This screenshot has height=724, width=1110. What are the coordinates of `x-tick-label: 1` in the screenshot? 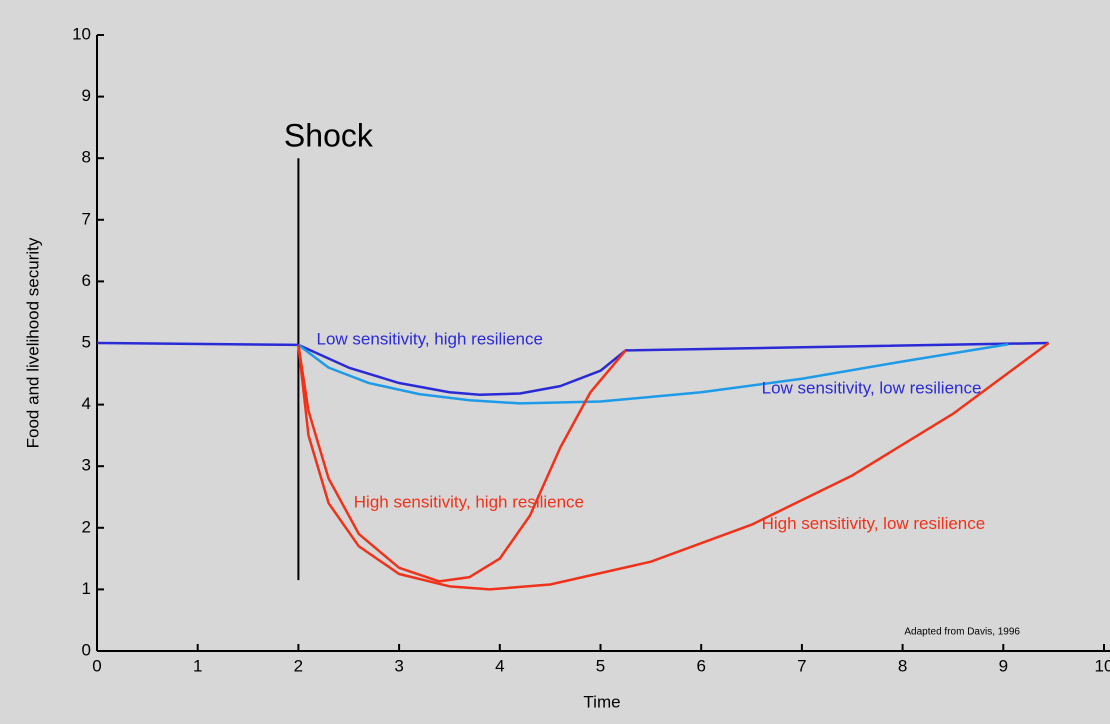 It's located at (197, 665).